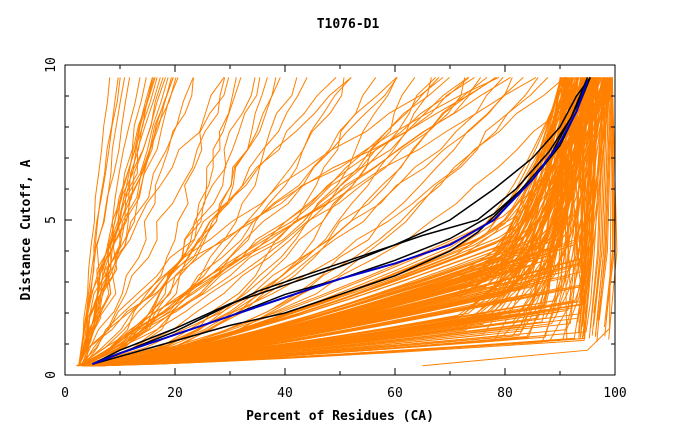  What do you see at coordinates (175, 393) in the screenshot?
I see `x-tick-label: 20` at bounding box center [175, 393].